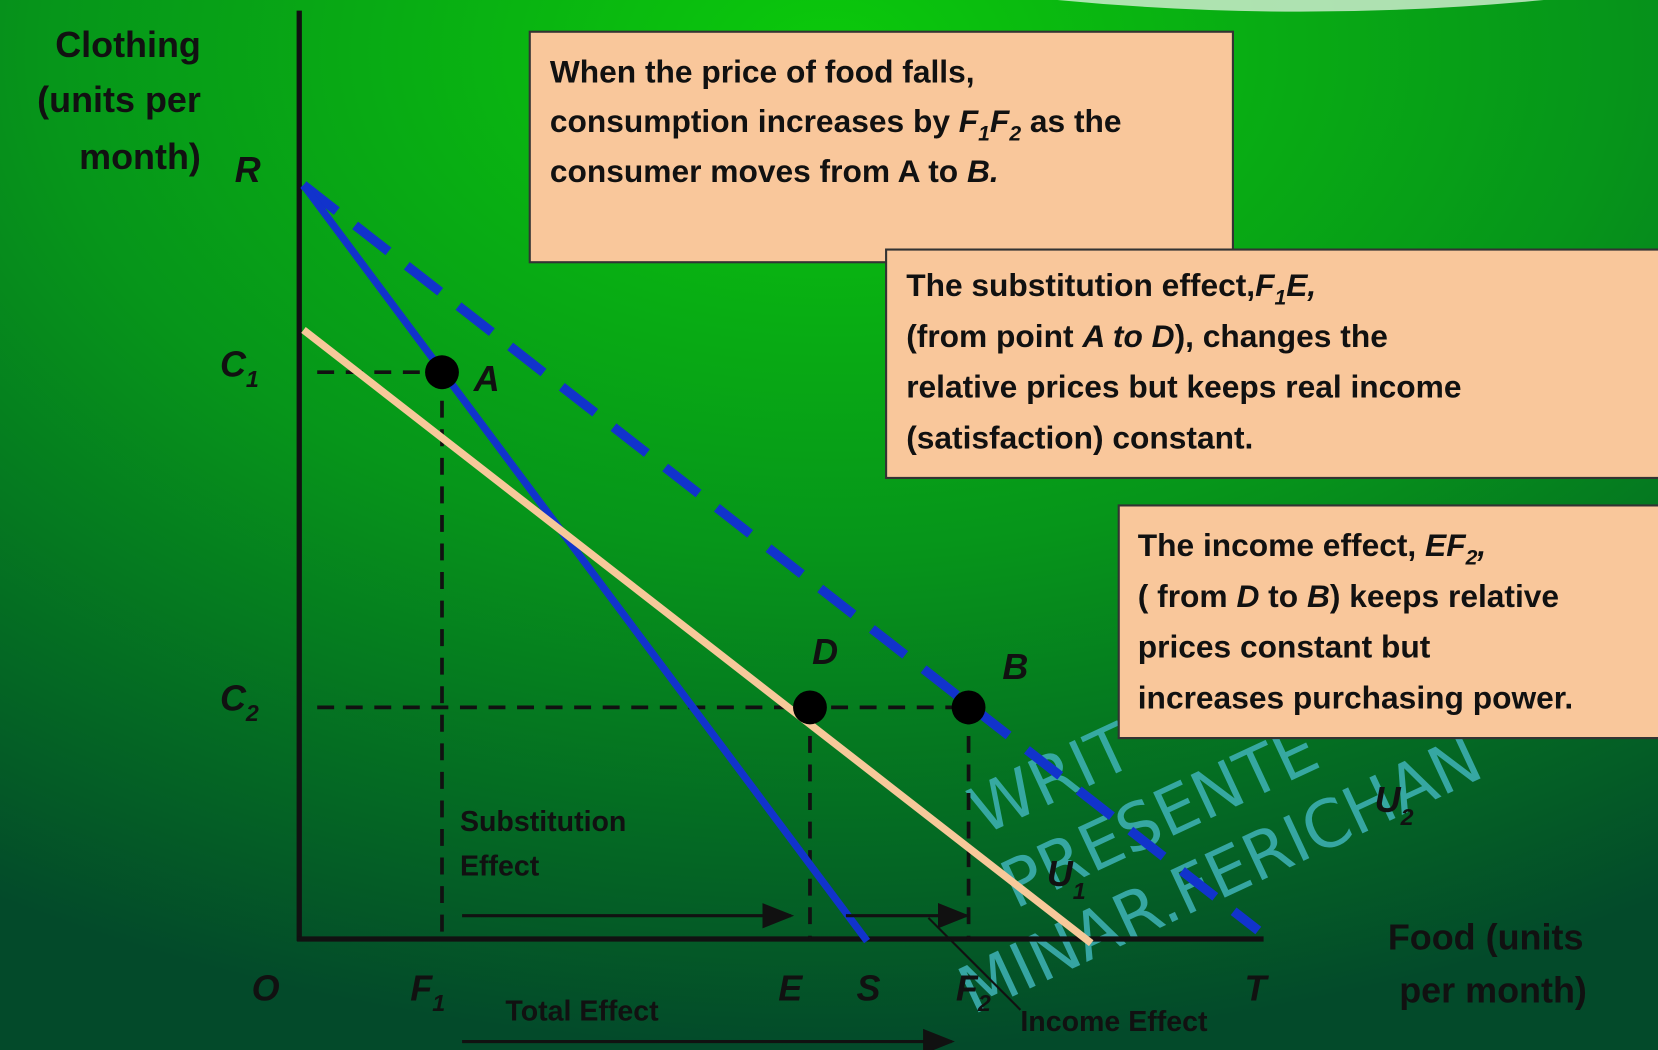  I want to click on axis-point: R, so click(248, 169).